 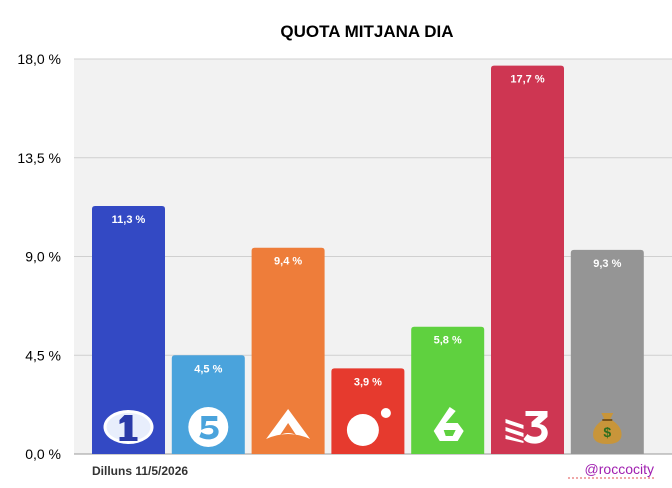 What do you see at coordinates (128, 330) in the screenshot?
I see `bar-la1` at bounding box center [128, 330].